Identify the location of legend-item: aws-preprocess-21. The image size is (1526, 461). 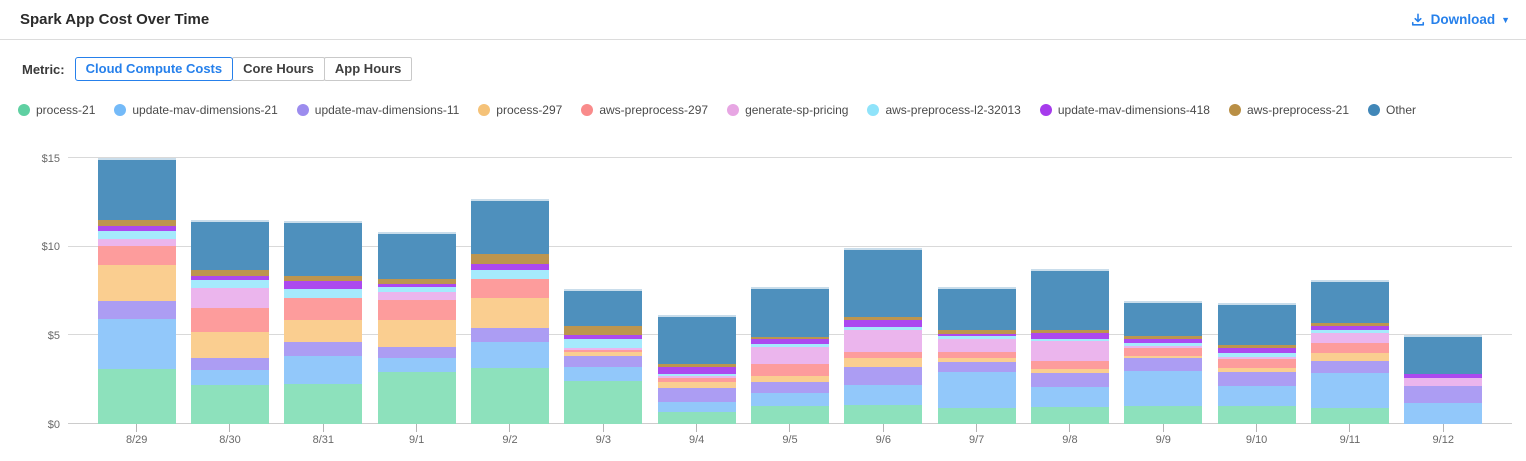
(1288, 110).